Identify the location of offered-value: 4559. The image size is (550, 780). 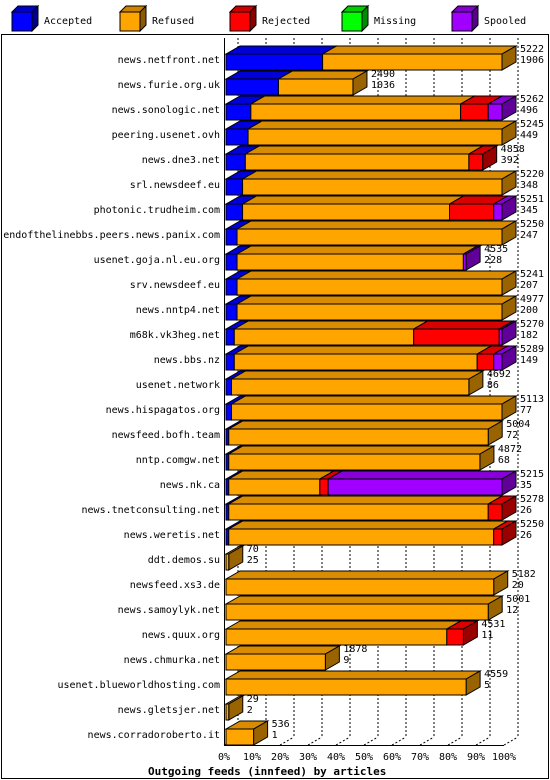
(496, 674).